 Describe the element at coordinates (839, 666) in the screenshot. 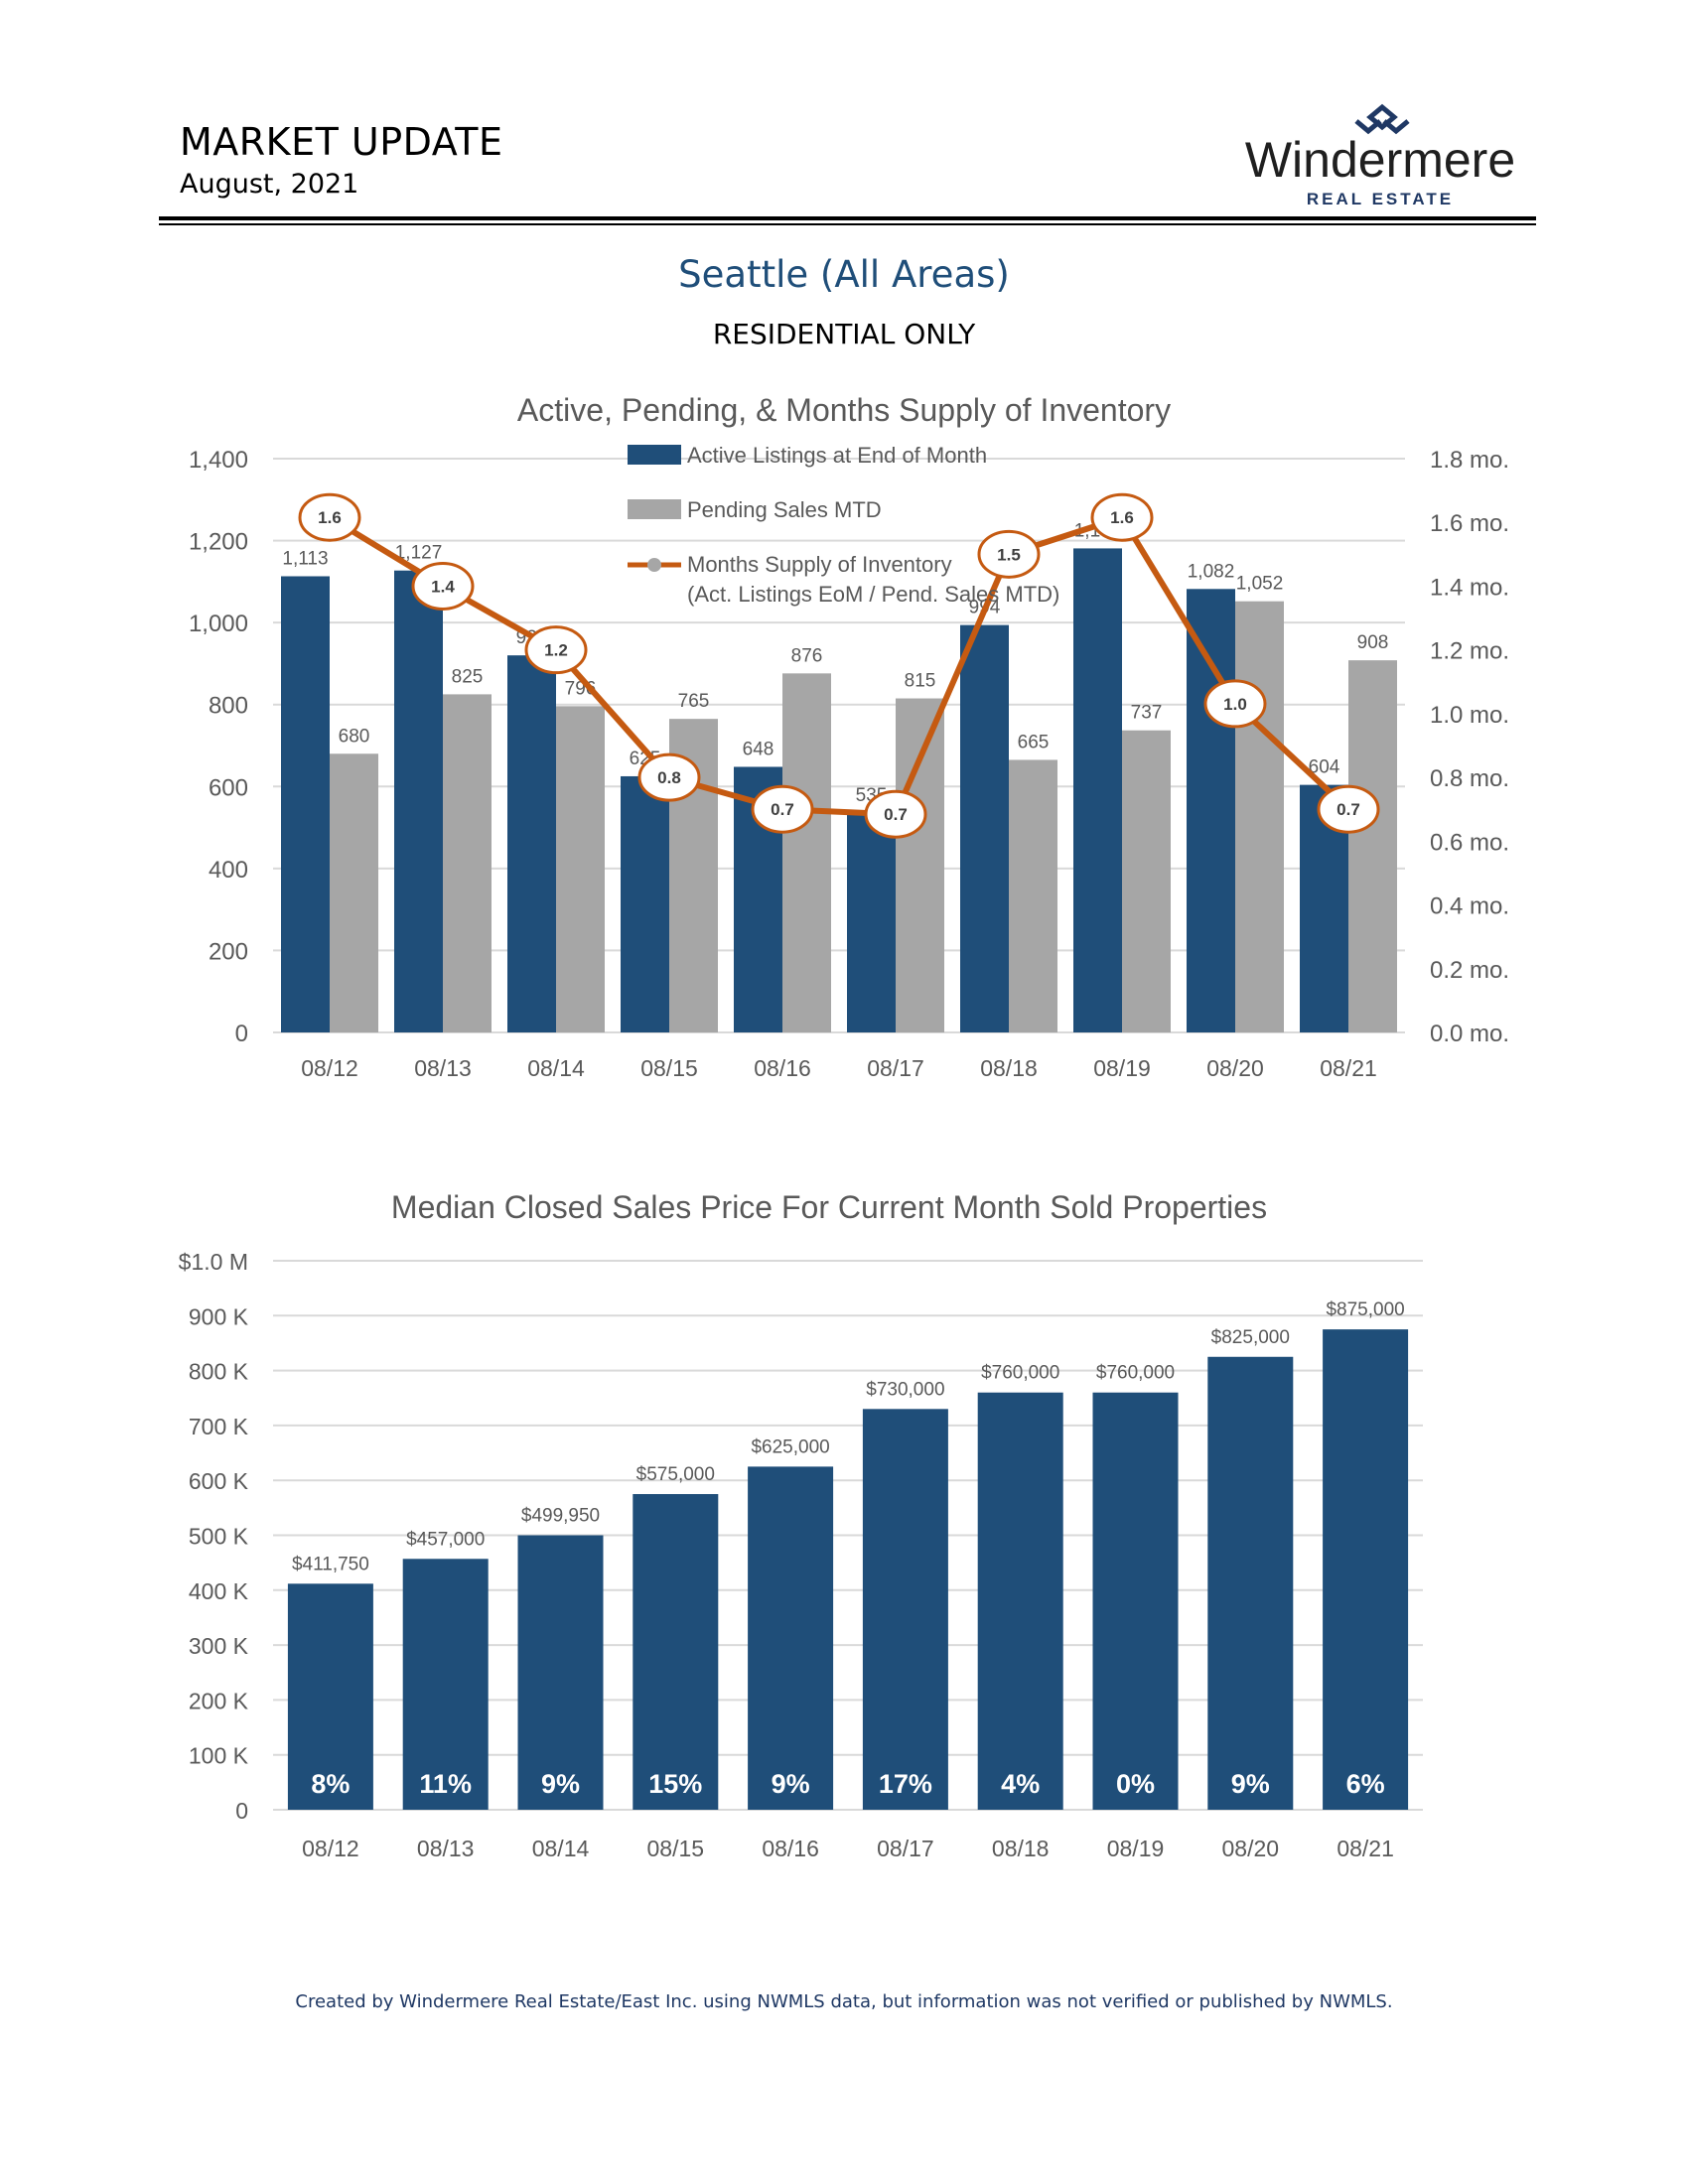

I see `months-supply-line` at that location.